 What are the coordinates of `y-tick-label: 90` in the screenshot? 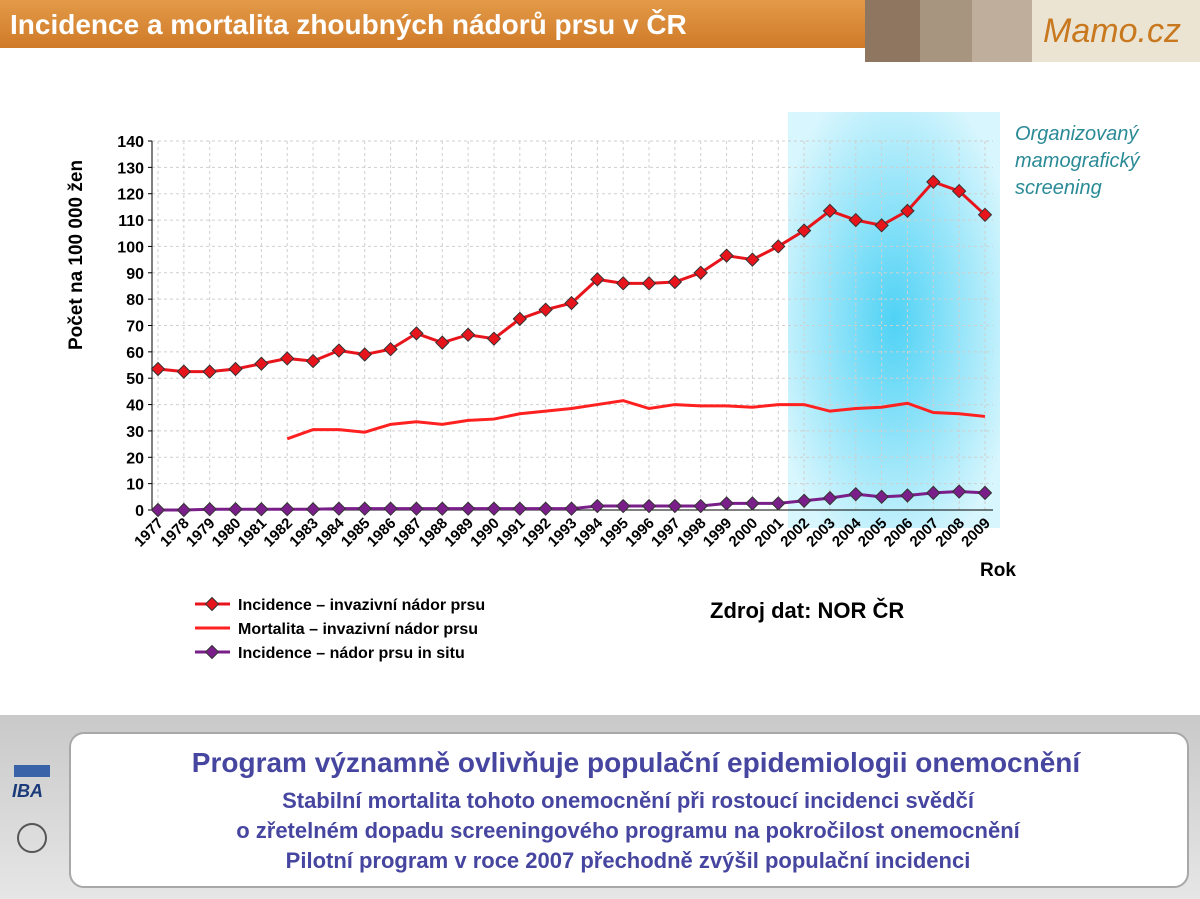 It's located at (135, 274).